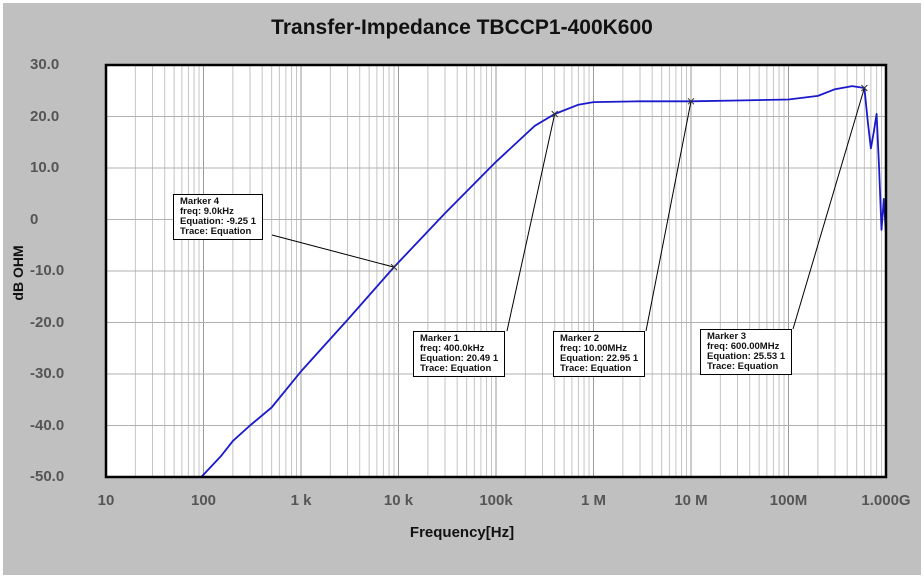 The width and height of the screenshot is (924, 578). What do you see at coordinates (45, 116) in the screenshot?
I see `y-tick-label: 20.0` at bounding box center [45, 116].